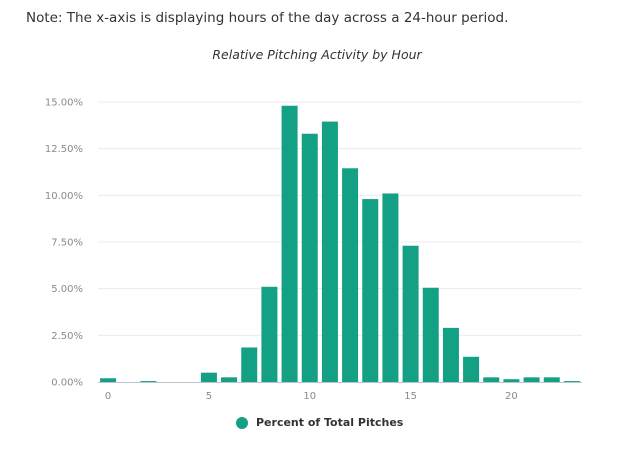 The height and width of the screenshot is (455, 624). What do you see at coordinates (67, 289) in the screenshot?
I see `y-tick-label: 5.00%` at bounding box center [67, 289].